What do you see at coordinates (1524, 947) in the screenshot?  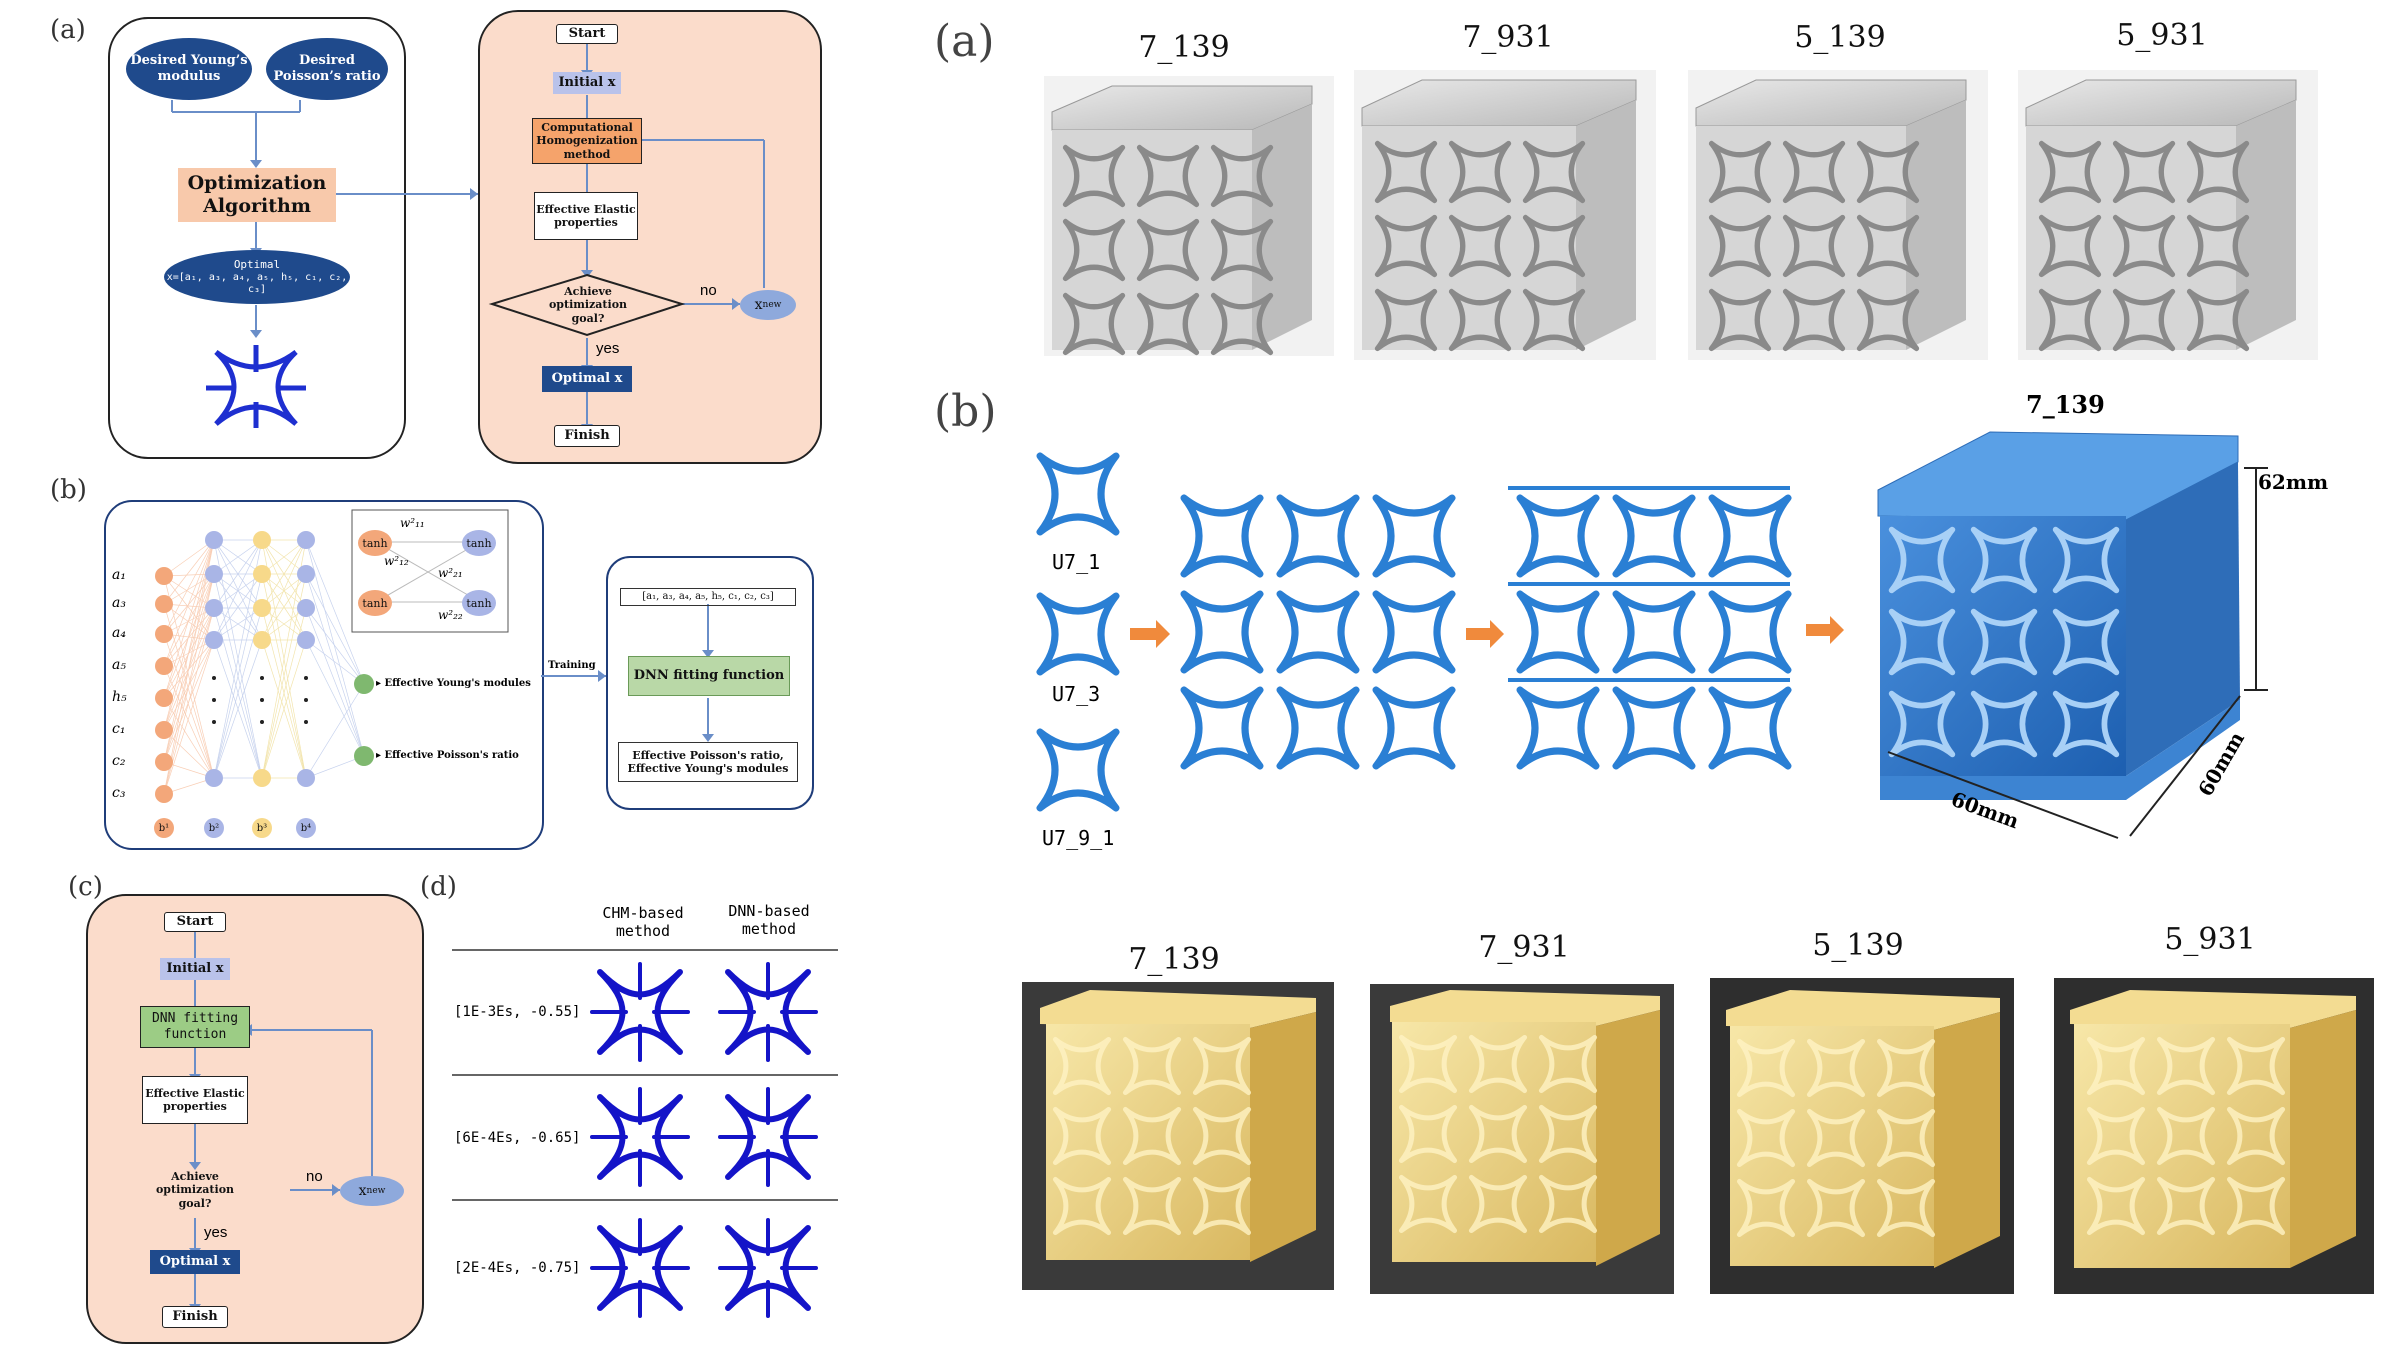 I see `photo-caption-2: 7_931` at bounding box center [1524, 947].